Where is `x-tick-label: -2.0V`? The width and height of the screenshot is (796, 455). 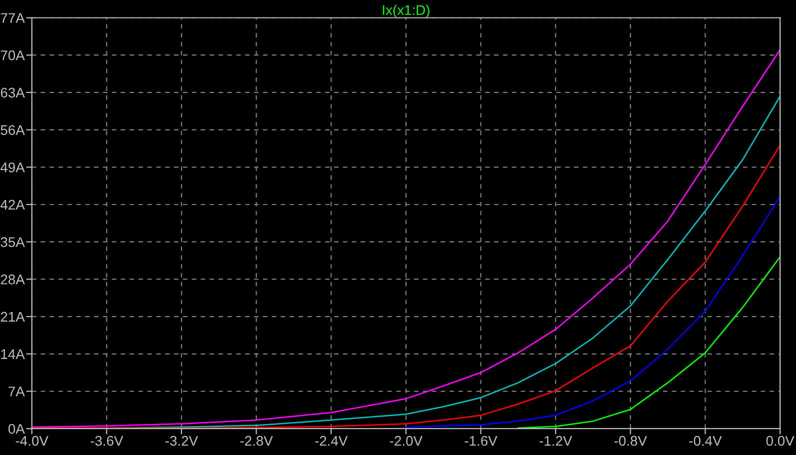 x-tick-label: -2.0V is located at coordinates (406, 441).